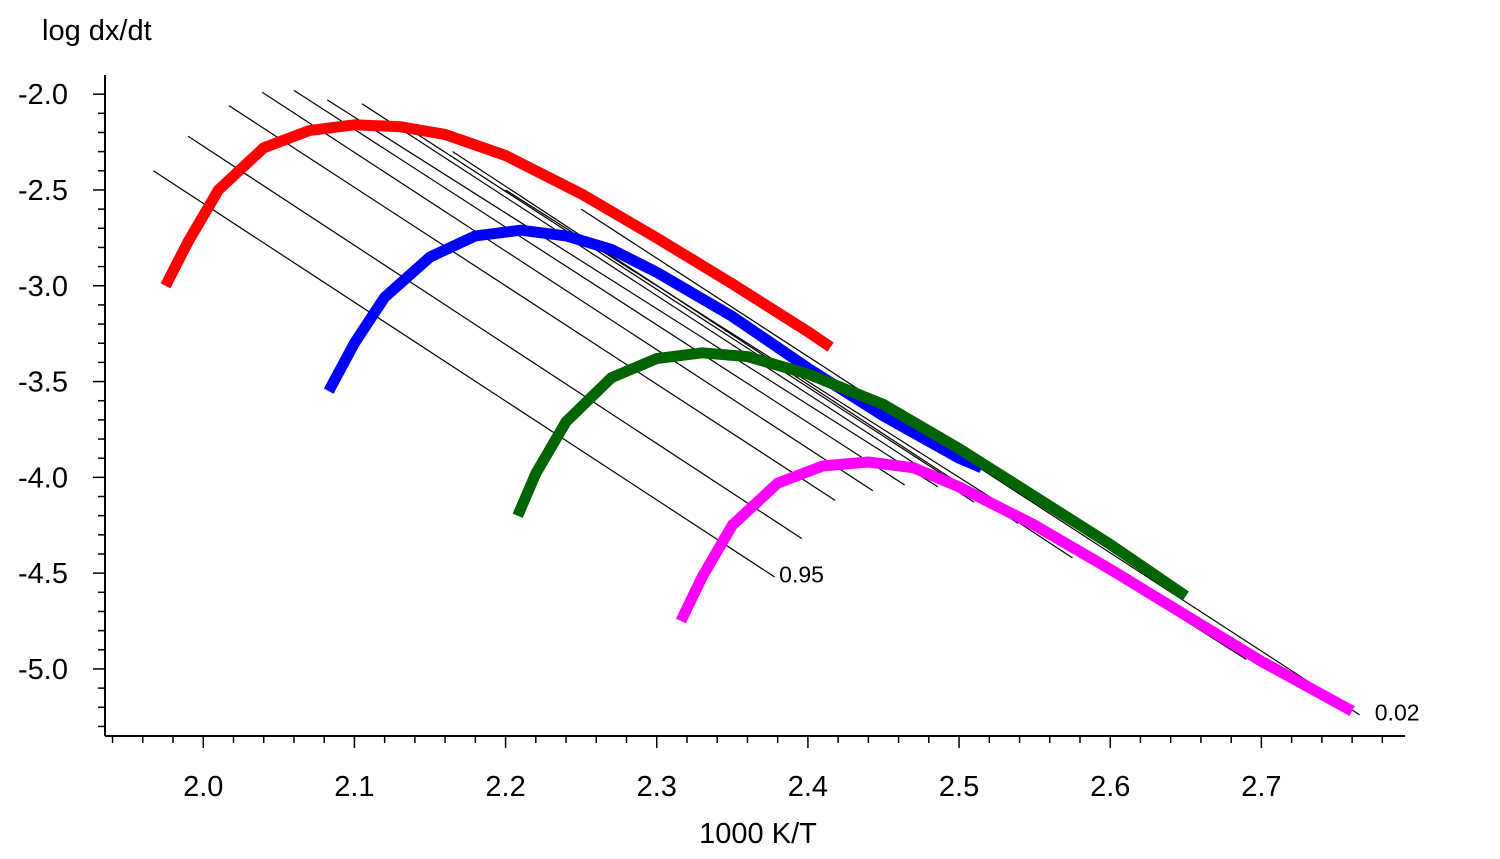 Image resolution: width=1500 pixels, height=859 pixels. What do you see at coordinates (808, 787) in the screenshot?
I see `x-tick-label: 2.4` at bounding box center [808, 787].